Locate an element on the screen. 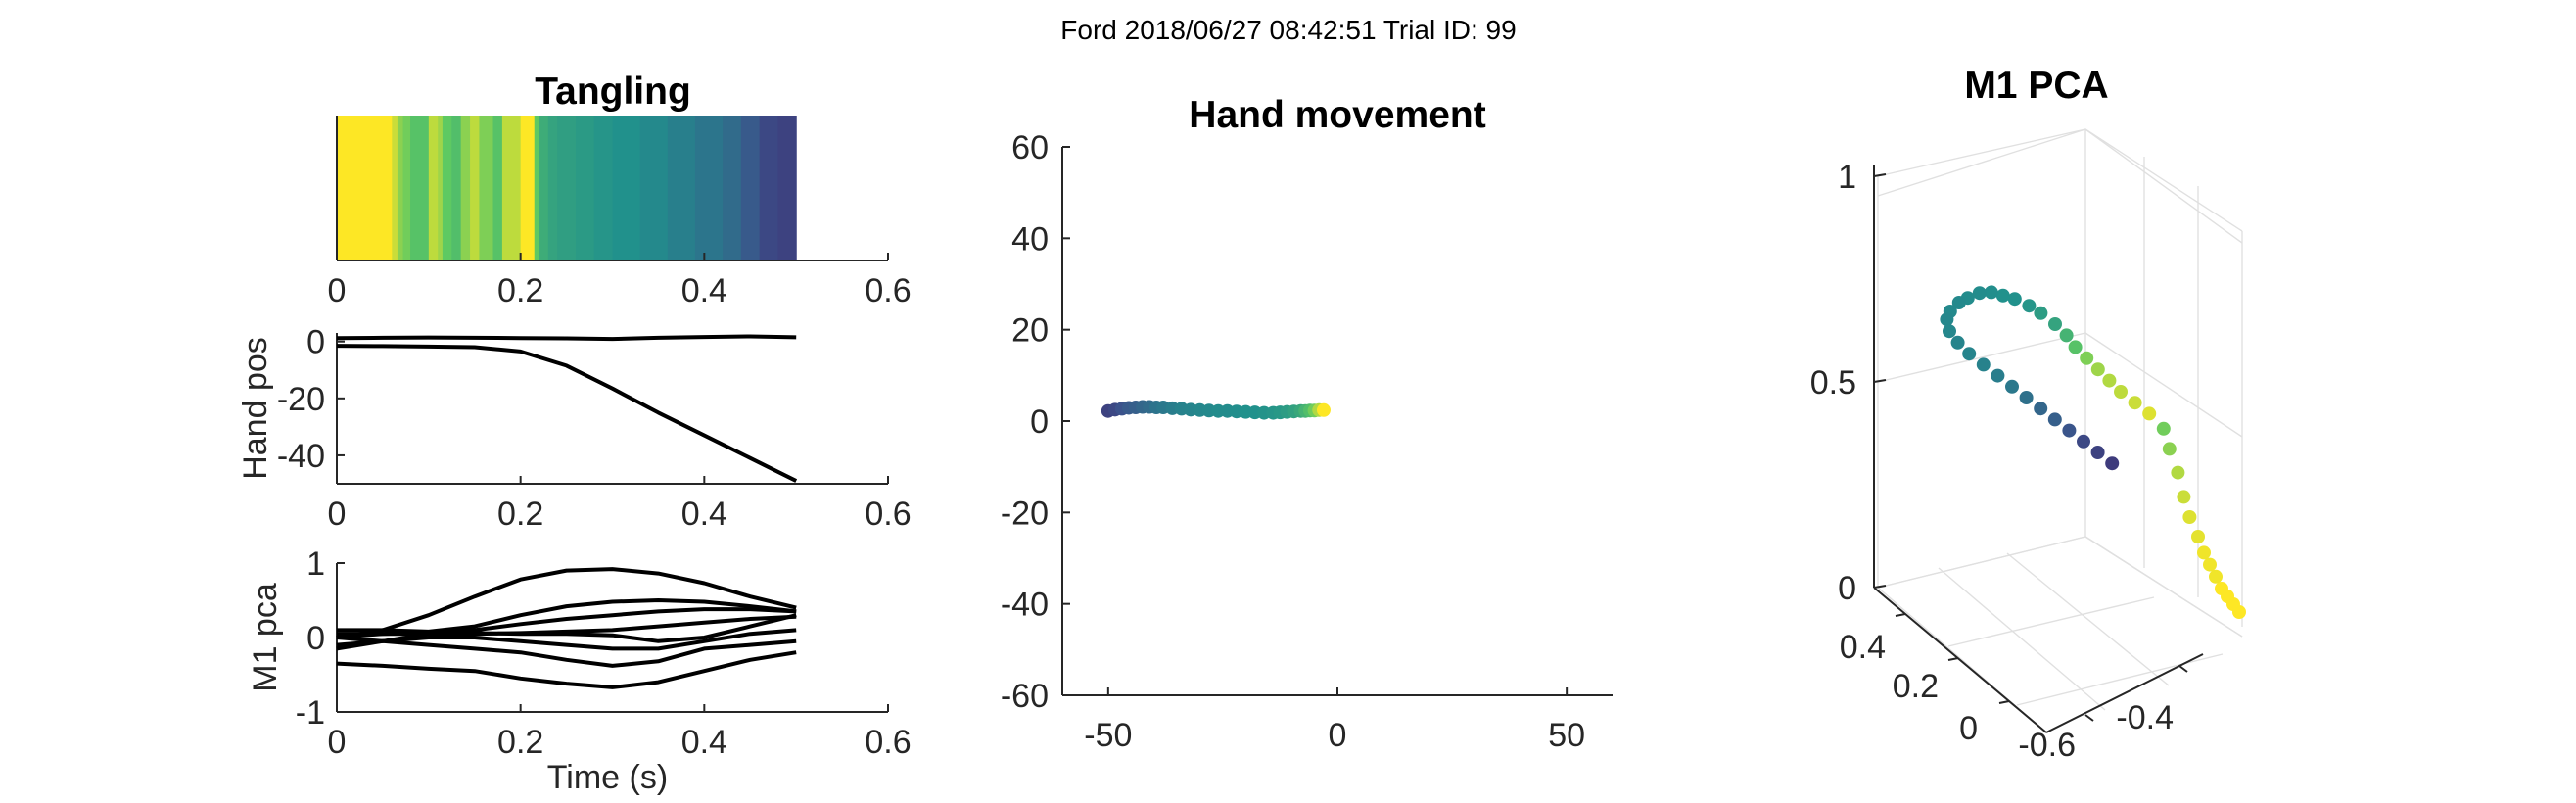 This screenshot has width=2576, height=803. m1-pca-x-tick-label: 0.6 is located at coordinates (888, 743).